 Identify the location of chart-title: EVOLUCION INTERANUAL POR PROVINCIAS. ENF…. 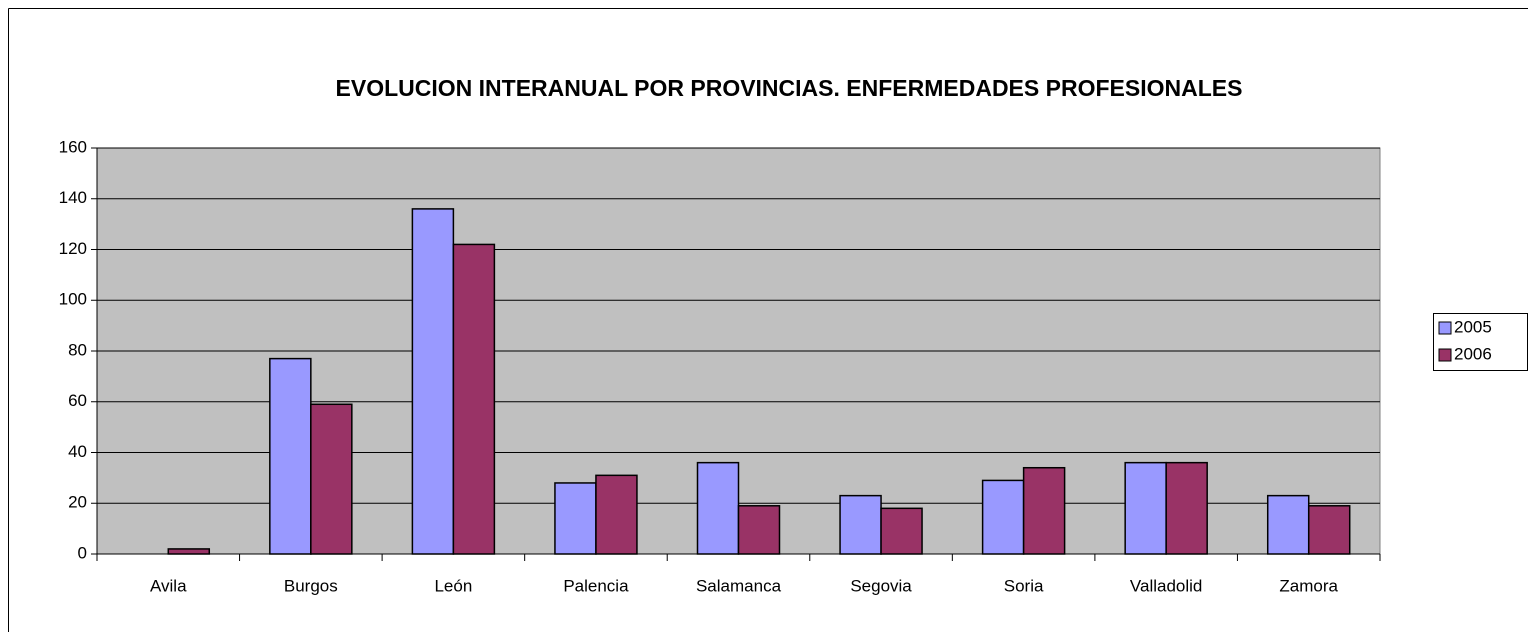
(789, 88).